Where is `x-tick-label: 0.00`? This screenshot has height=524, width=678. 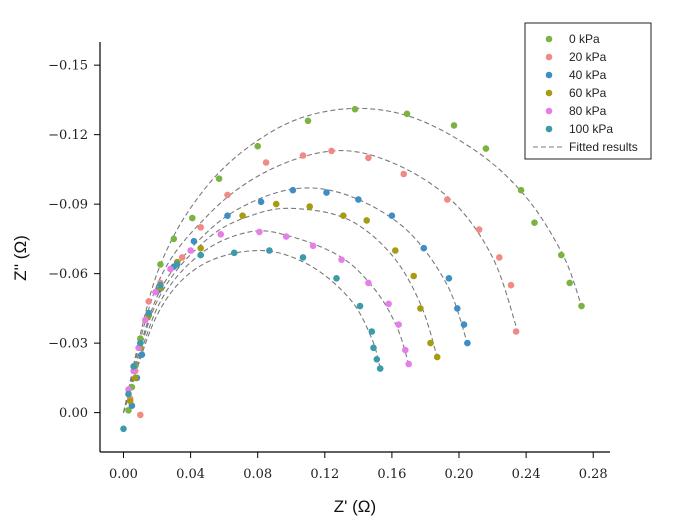 x-tick-label: 0.00 is located at coordinates (123, 474).